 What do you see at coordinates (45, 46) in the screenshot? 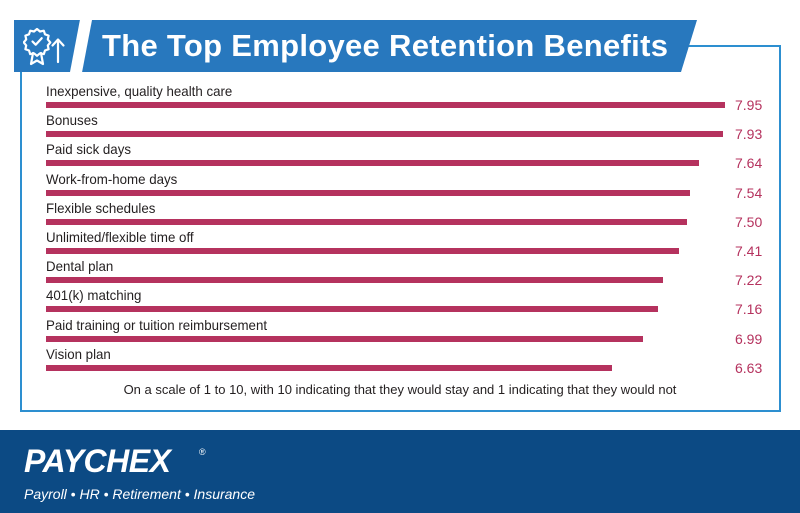
I see `certificate-ribbon-up-arrow-icon` at bounding box center [45, 46].